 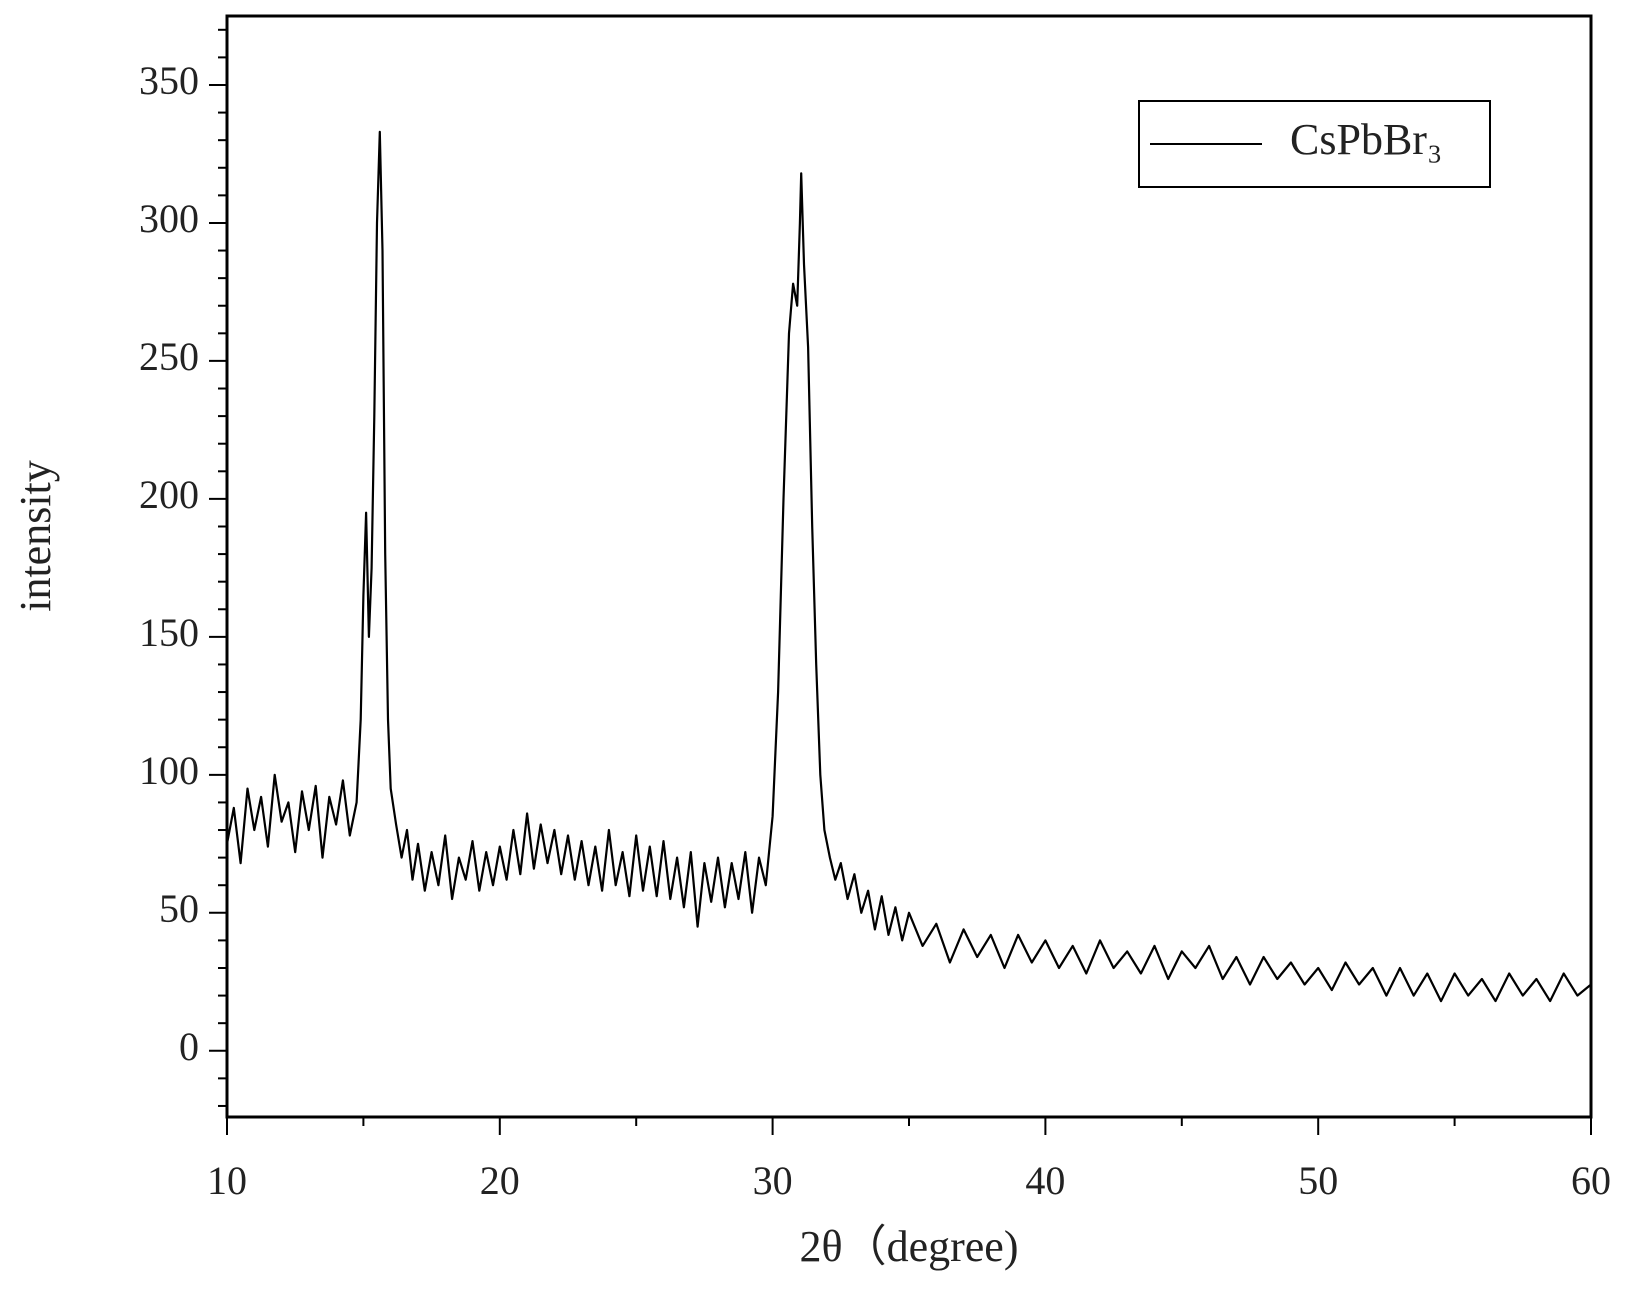 What do you see at coordinates (1591, 1180) in the screenshot?
I see `x-tick-label: 60` at bounding box center [1591, 1180].